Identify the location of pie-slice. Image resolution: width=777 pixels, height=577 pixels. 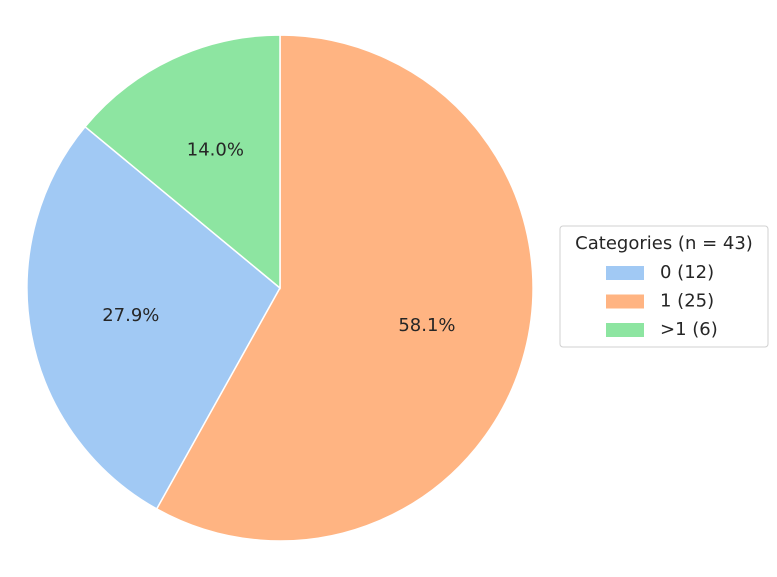
(182, 162).